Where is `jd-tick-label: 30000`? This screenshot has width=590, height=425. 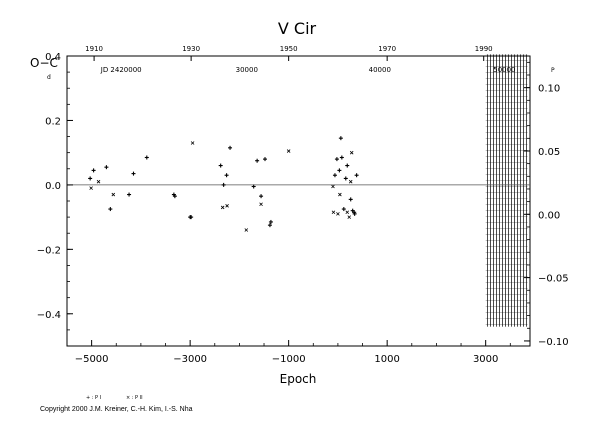
jd-tick-label: 30000 is located at coordinates (247, 70).